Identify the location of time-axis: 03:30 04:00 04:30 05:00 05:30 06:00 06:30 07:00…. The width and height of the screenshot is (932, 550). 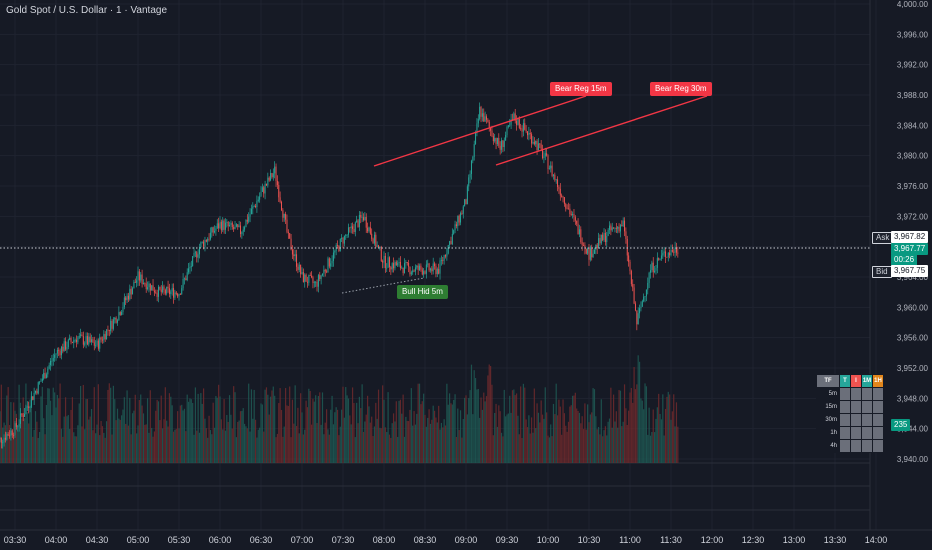
(446, 540).